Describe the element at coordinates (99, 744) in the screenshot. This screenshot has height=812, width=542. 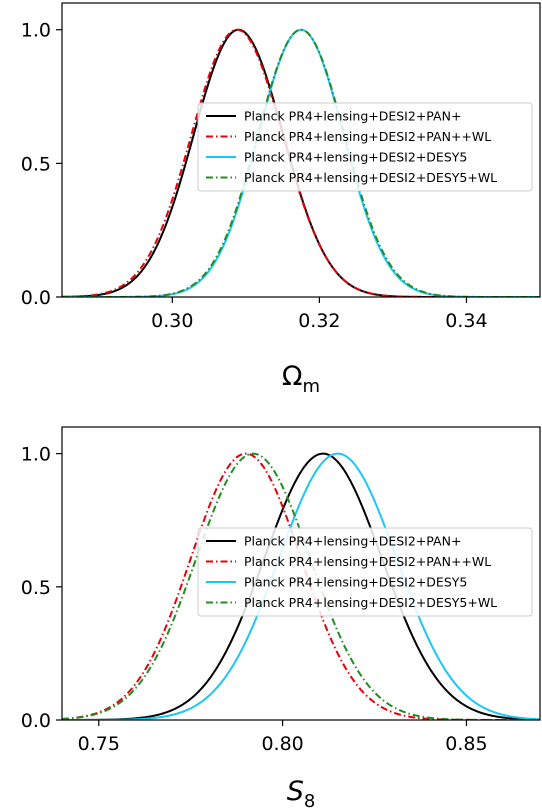
I see `x-tick-label: 0.75` at that location.